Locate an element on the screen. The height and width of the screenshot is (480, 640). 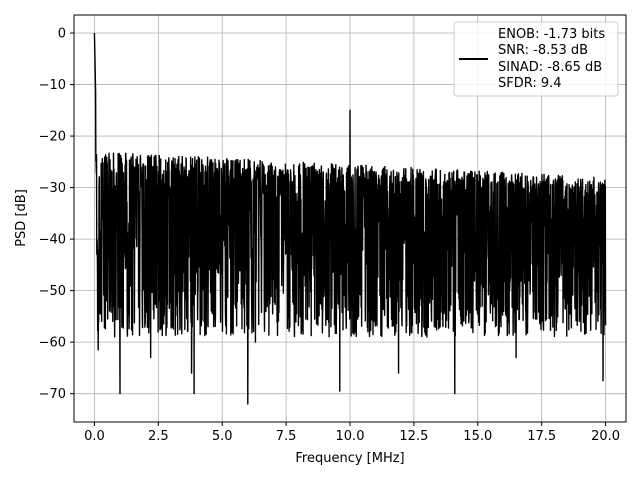
x-tick-label: 10.0 is located at coordinates (350, 436).